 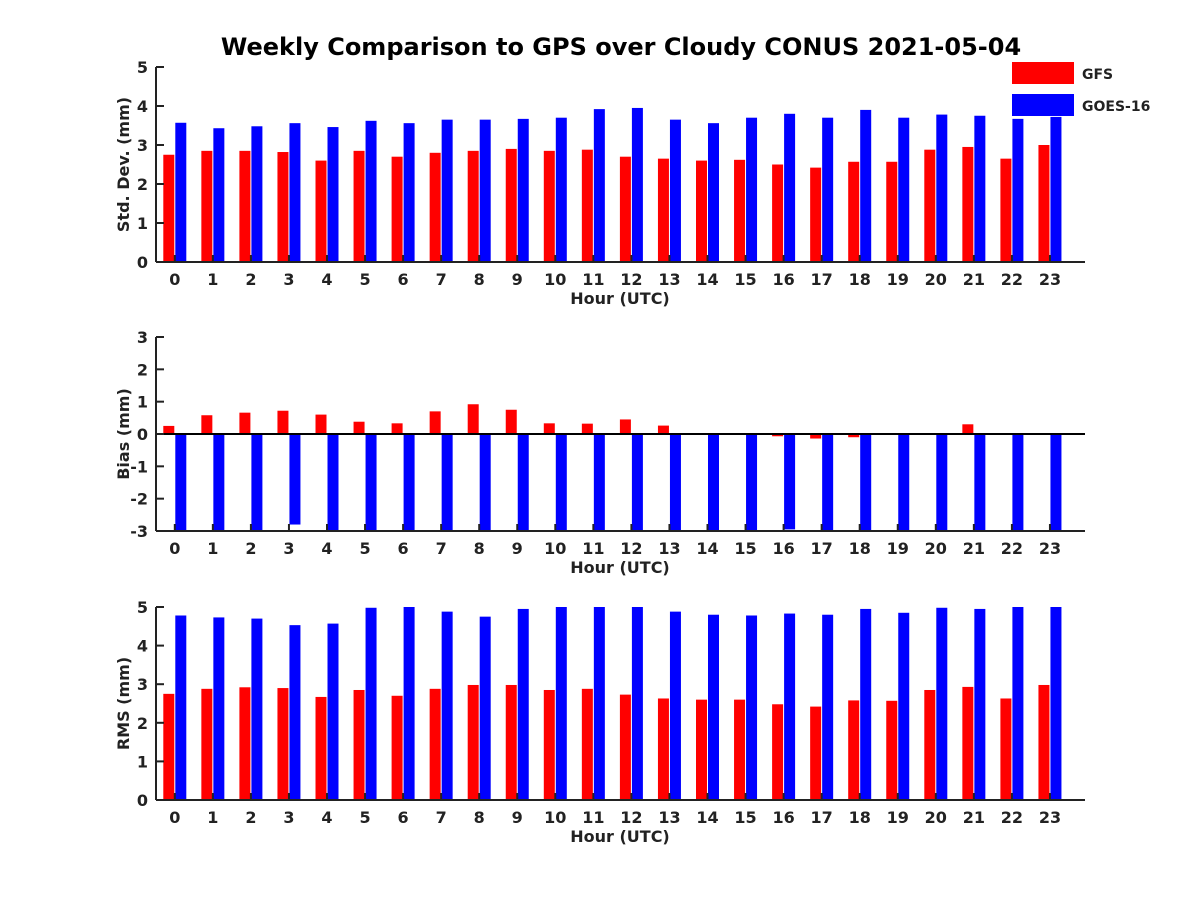 What do you see at coordinates (669, 279) in the screenshot?
I see `std-dev-xtick-label: 13` at bounding box center [669, 279].